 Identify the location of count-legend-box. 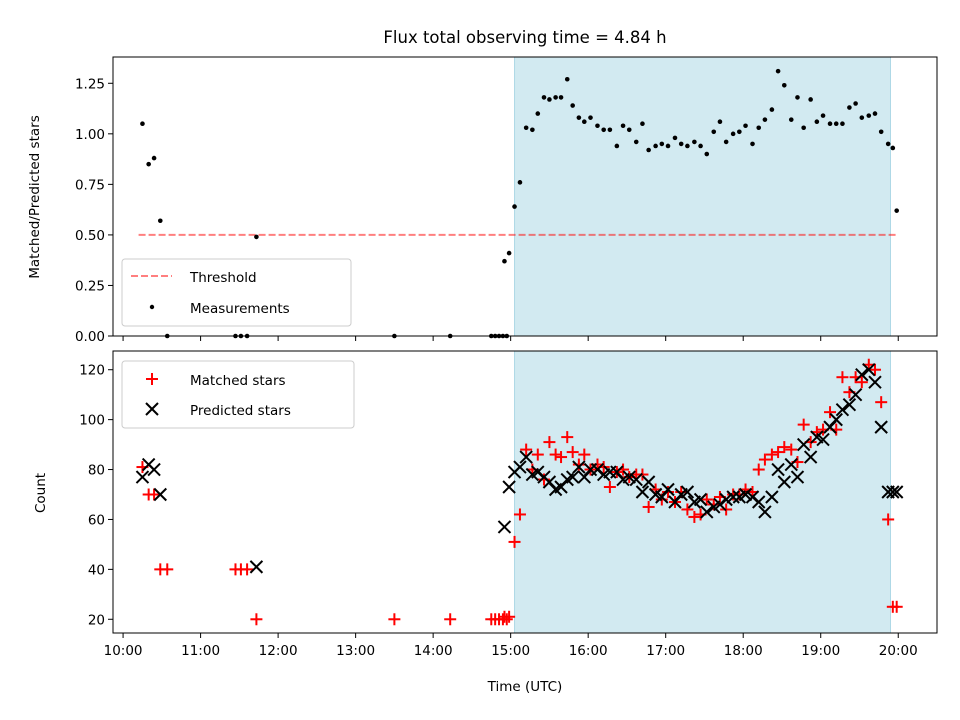
(238, 394).